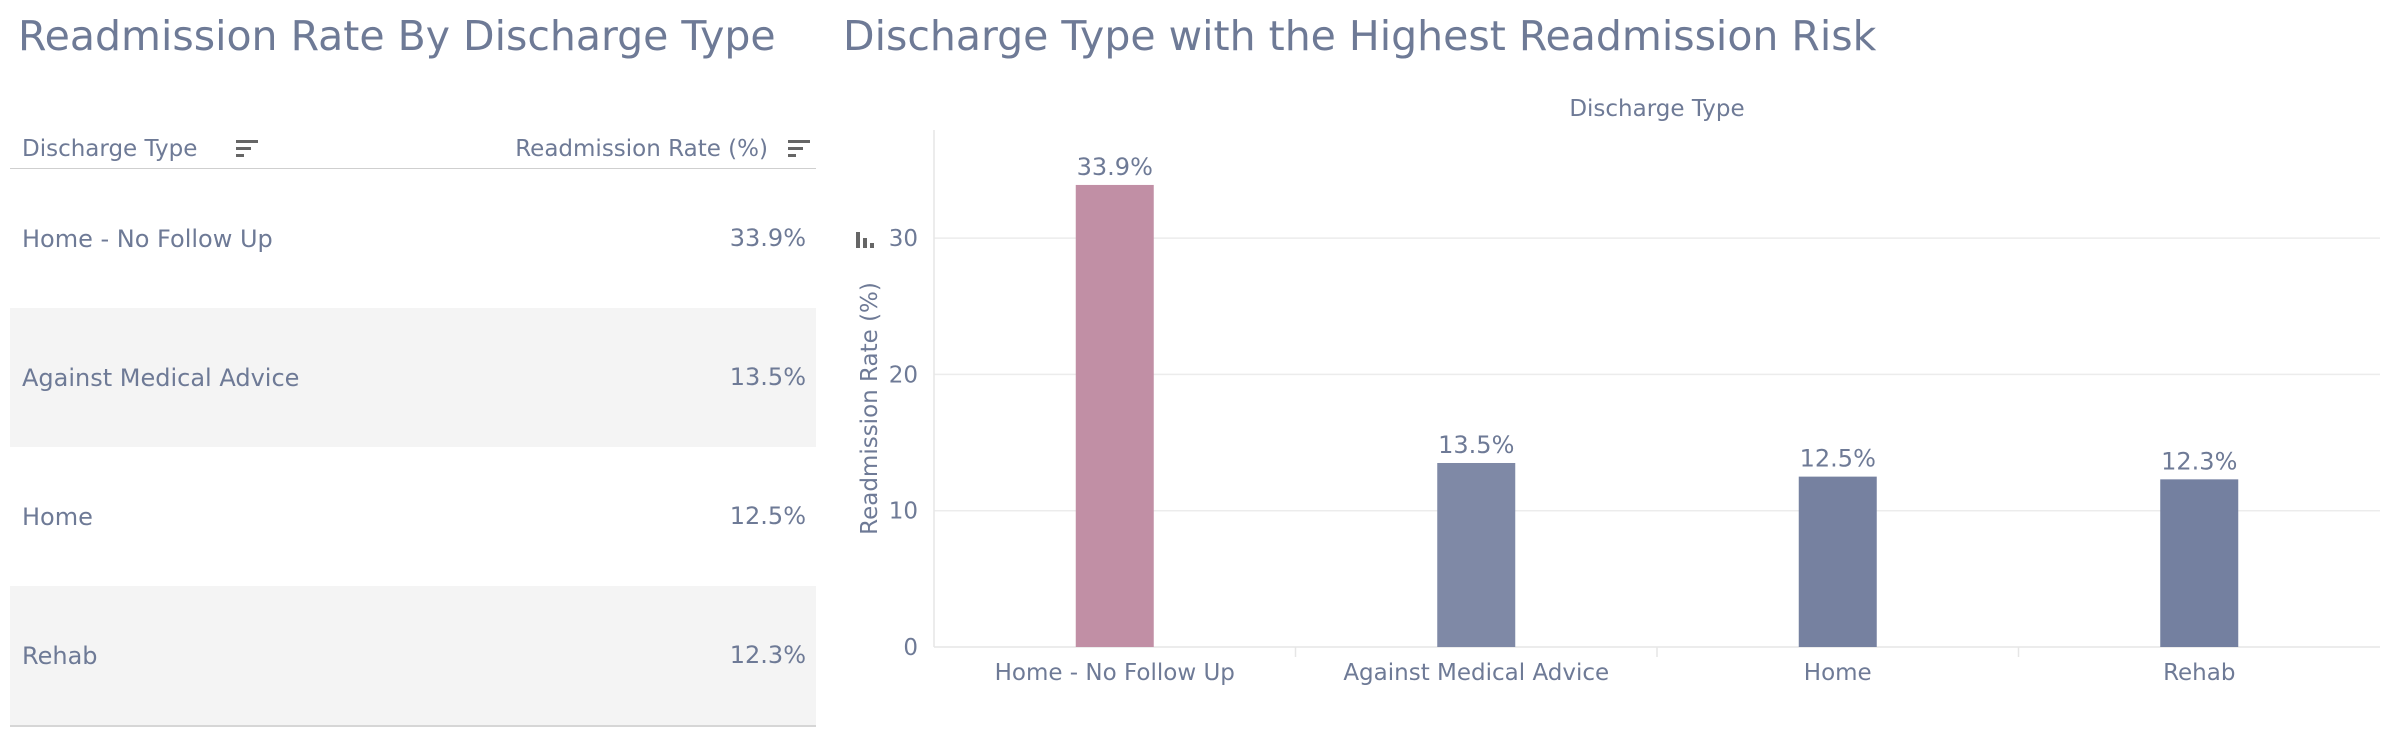 Image resolution: width=2390 pixels, height=740 pixels. I want to click on x-tick-label: Against Medical Advice, so click(1476, 673).